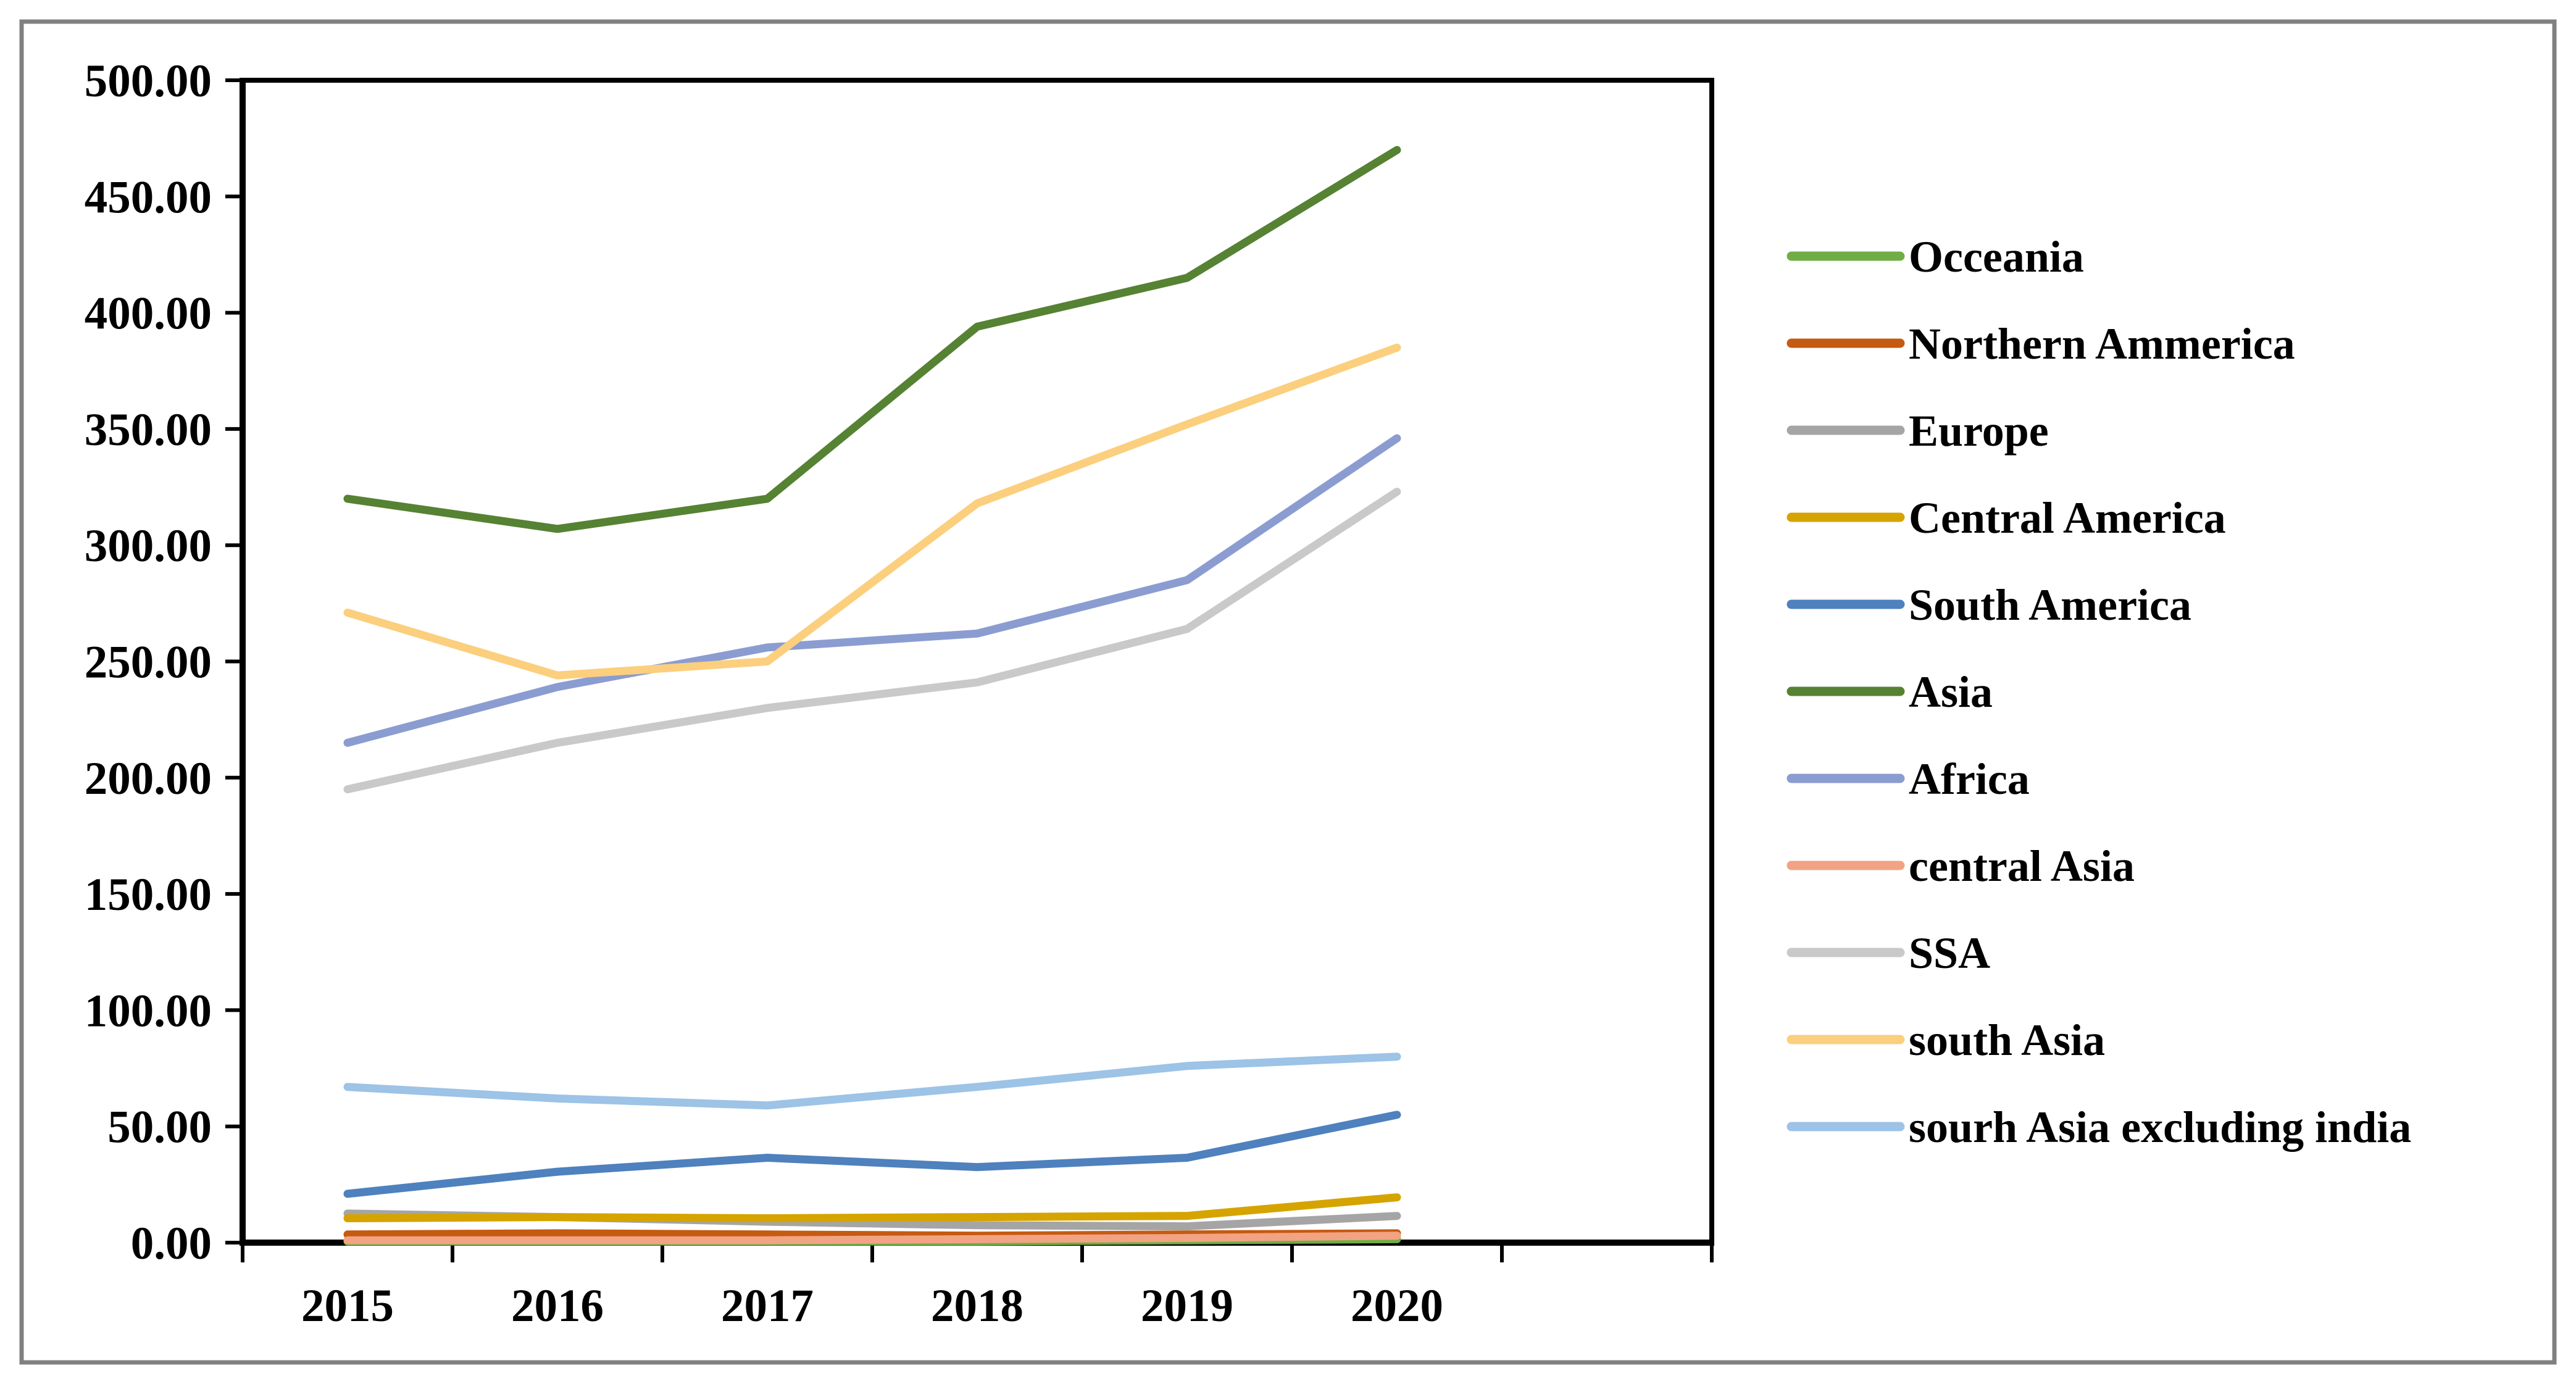 This screenshot has width=2576, height=1384. Describe the element at coordinates (2050, 605) in the screenshot. I see `legend-label-south-america: South America` at that location.